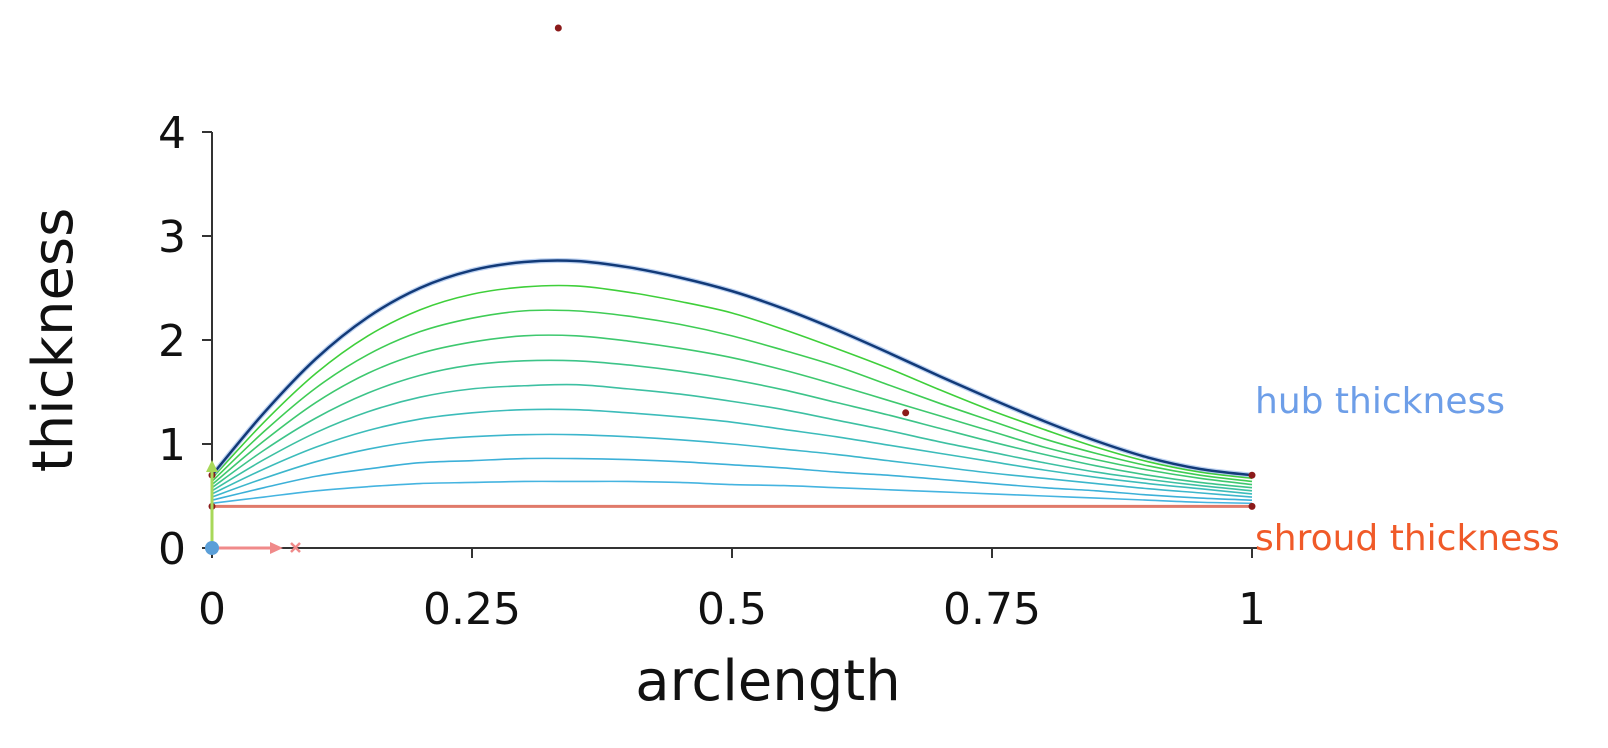 The height and width of the screenshot is (748, 1608). Describe the element at coordinates (212, 466) in the screenshot. I see `gizmo-y-arrow-head` at that location.